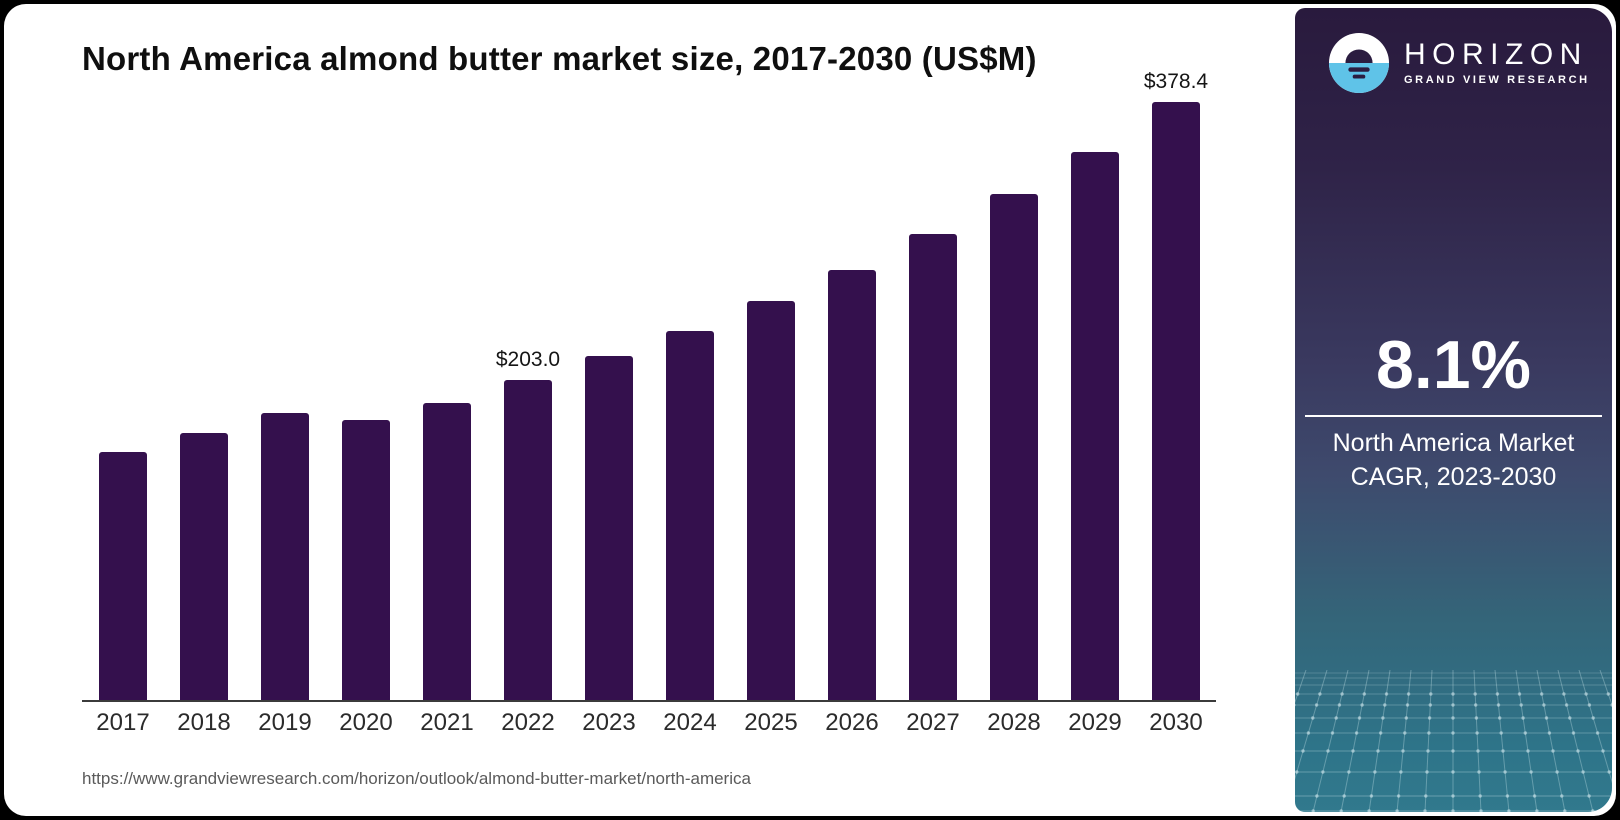 The width and height of the screenshot is (1620, 820). Describe the element at coordinates (528, 540) in the screenshot. I see `bar-2022` at that location.